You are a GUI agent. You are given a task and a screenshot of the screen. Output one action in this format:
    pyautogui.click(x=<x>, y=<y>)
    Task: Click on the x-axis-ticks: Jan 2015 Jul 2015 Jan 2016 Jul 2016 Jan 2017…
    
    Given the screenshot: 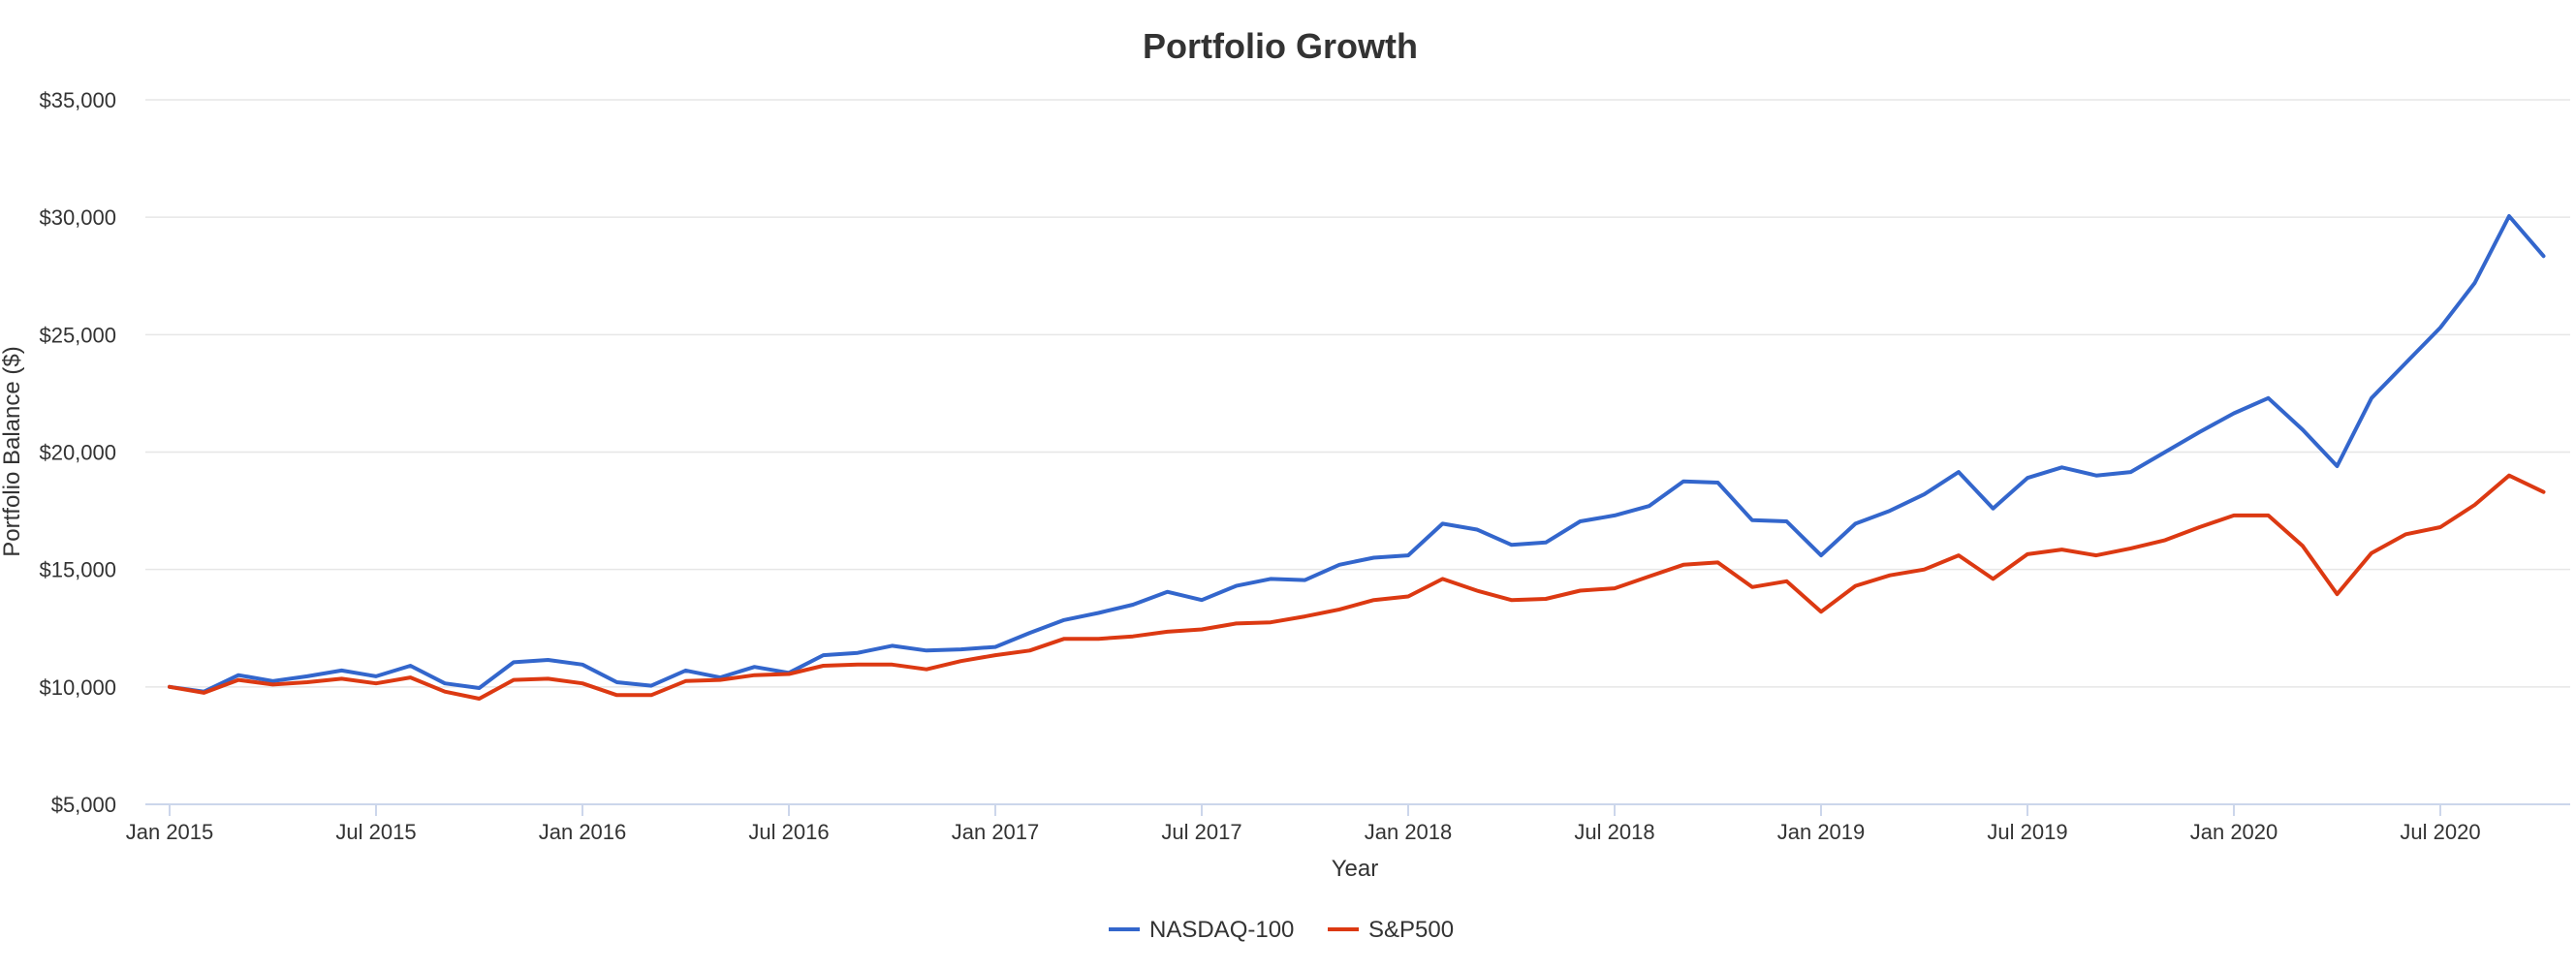 What is the action you would take?
    pyautogui.click(x=1303, y=824)
    